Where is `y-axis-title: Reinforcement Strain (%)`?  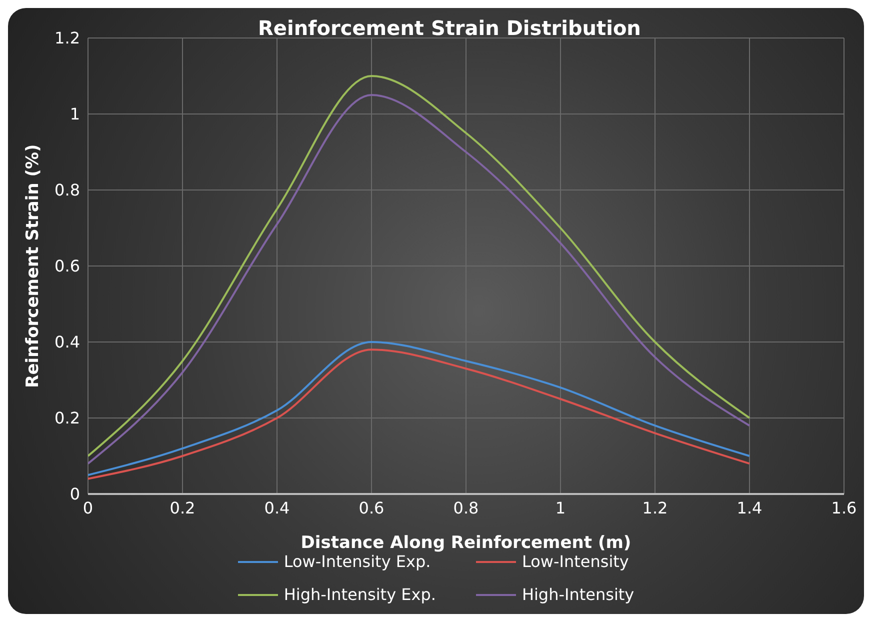
y-axis-title: Reinforcement Strain (%) is located at coordinates (33, 266).